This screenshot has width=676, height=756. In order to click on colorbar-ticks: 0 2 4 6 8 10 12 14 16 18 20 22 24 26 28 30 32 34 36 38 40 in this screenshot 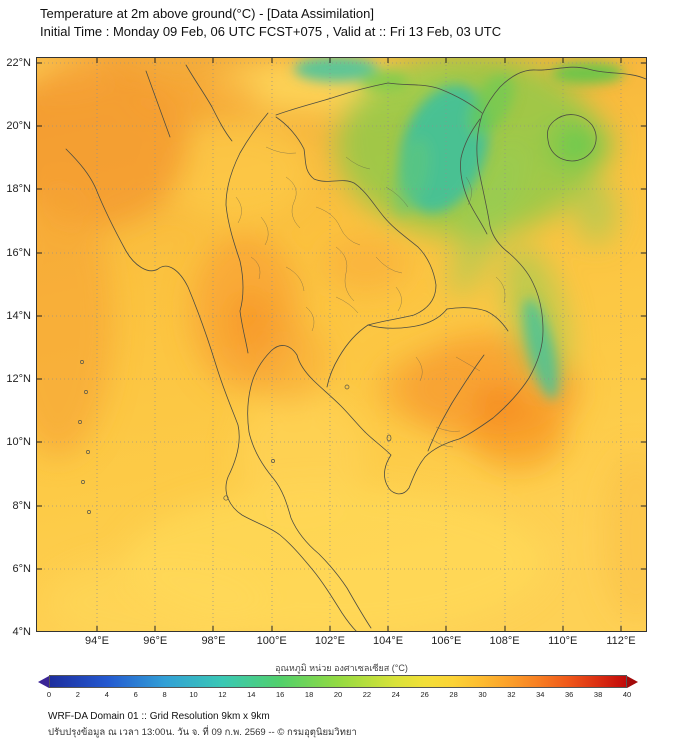, I will do `click(338, 695)`.